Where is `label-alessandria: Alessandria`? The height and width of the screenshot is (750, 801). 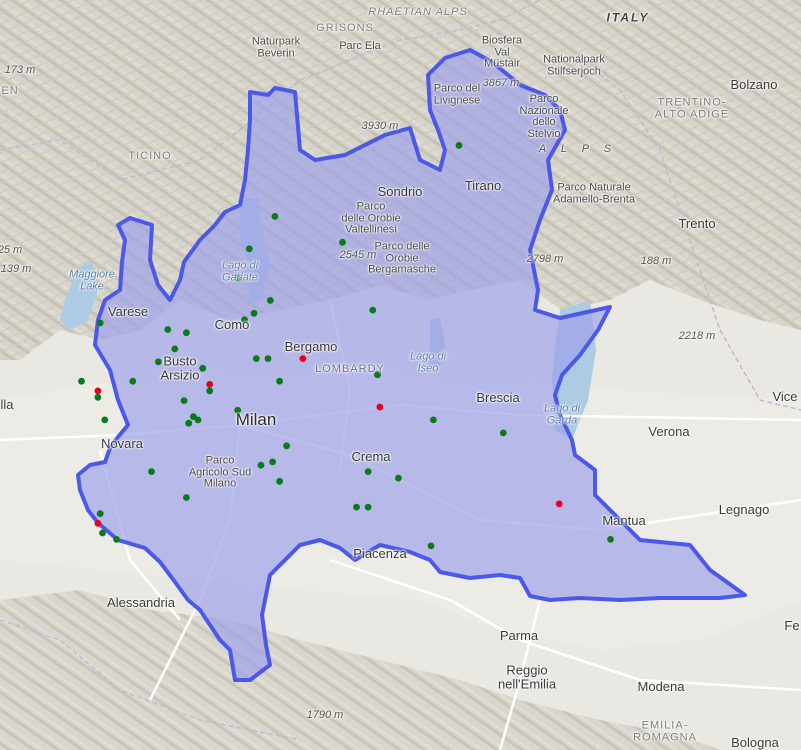
label-alessandria: Alessandria is located at coordinates (141, 603).